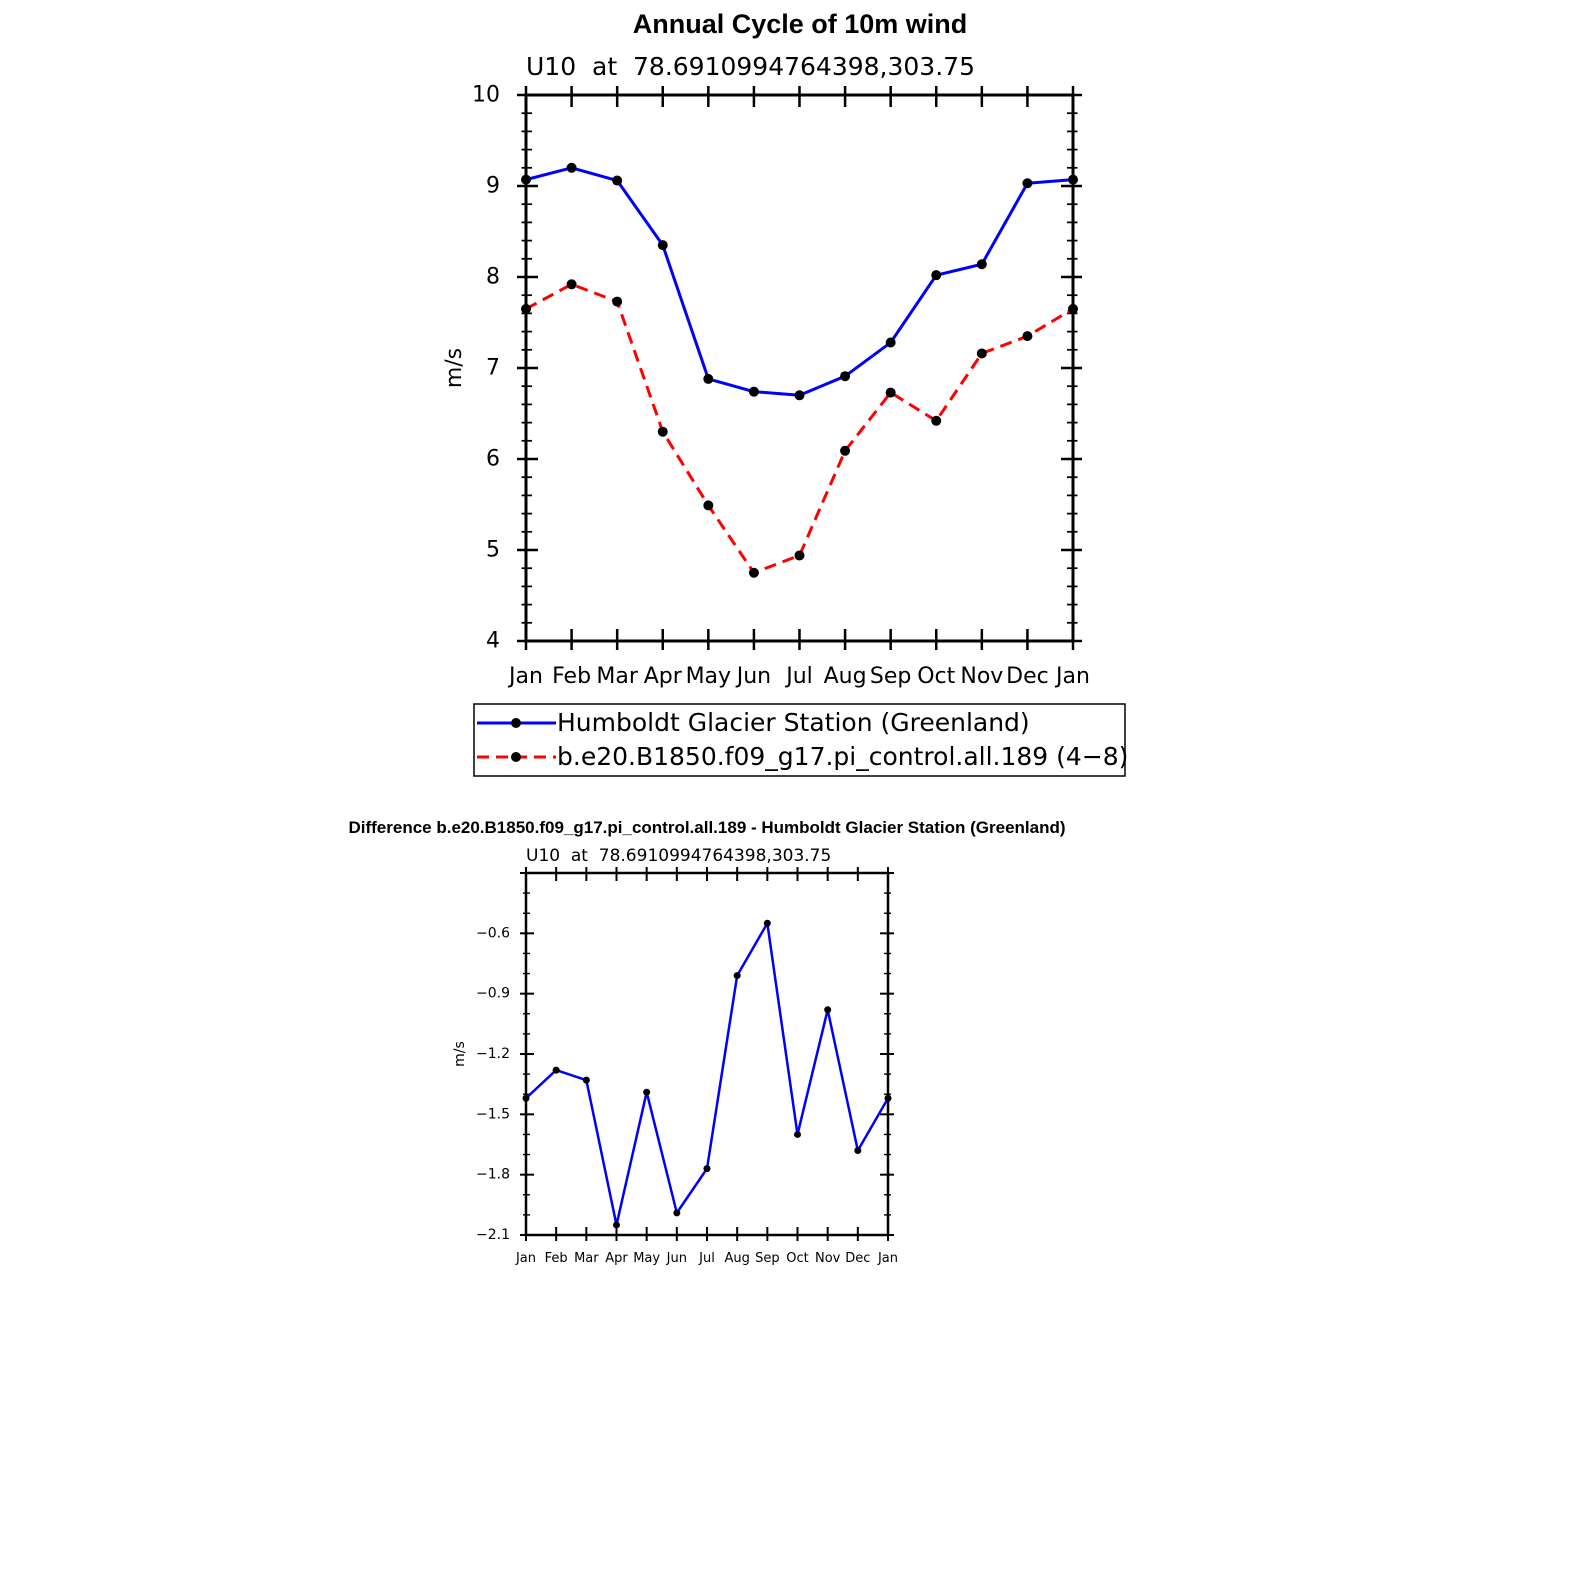 The height and width of the screenshot is (1574, 1574). I want to click on legend-box, so click(799, 740).